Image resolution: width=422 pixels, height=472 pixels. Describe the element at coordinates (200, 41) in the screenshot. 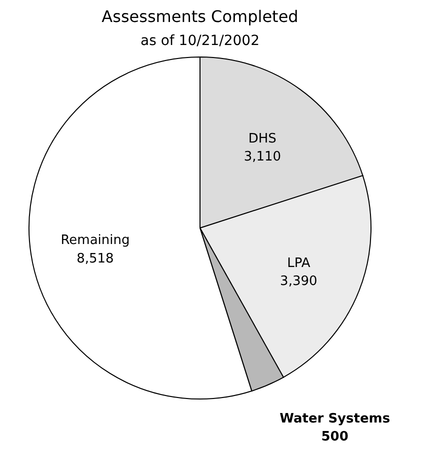

I see `chart-subtitle: as of 10/21/2002` at that location.